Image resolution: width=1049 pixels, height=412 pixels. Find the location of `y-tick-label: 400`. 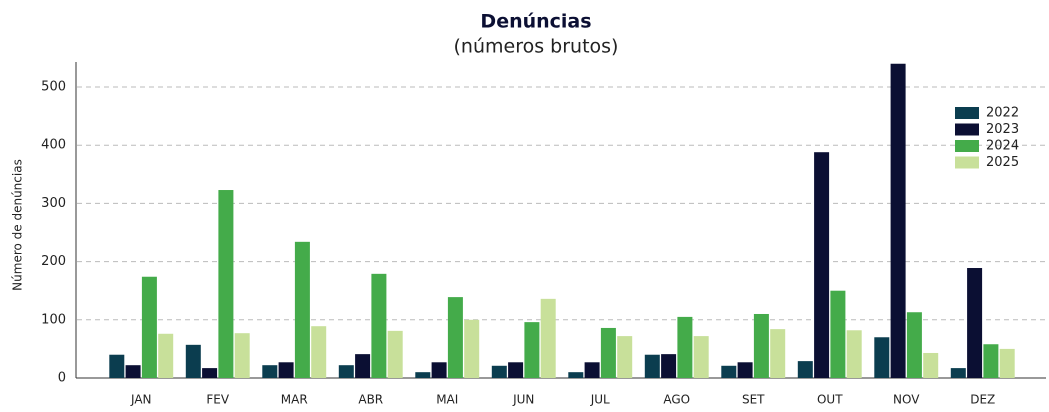

y-tick-label: 400 is located at coordinates (53, 145).